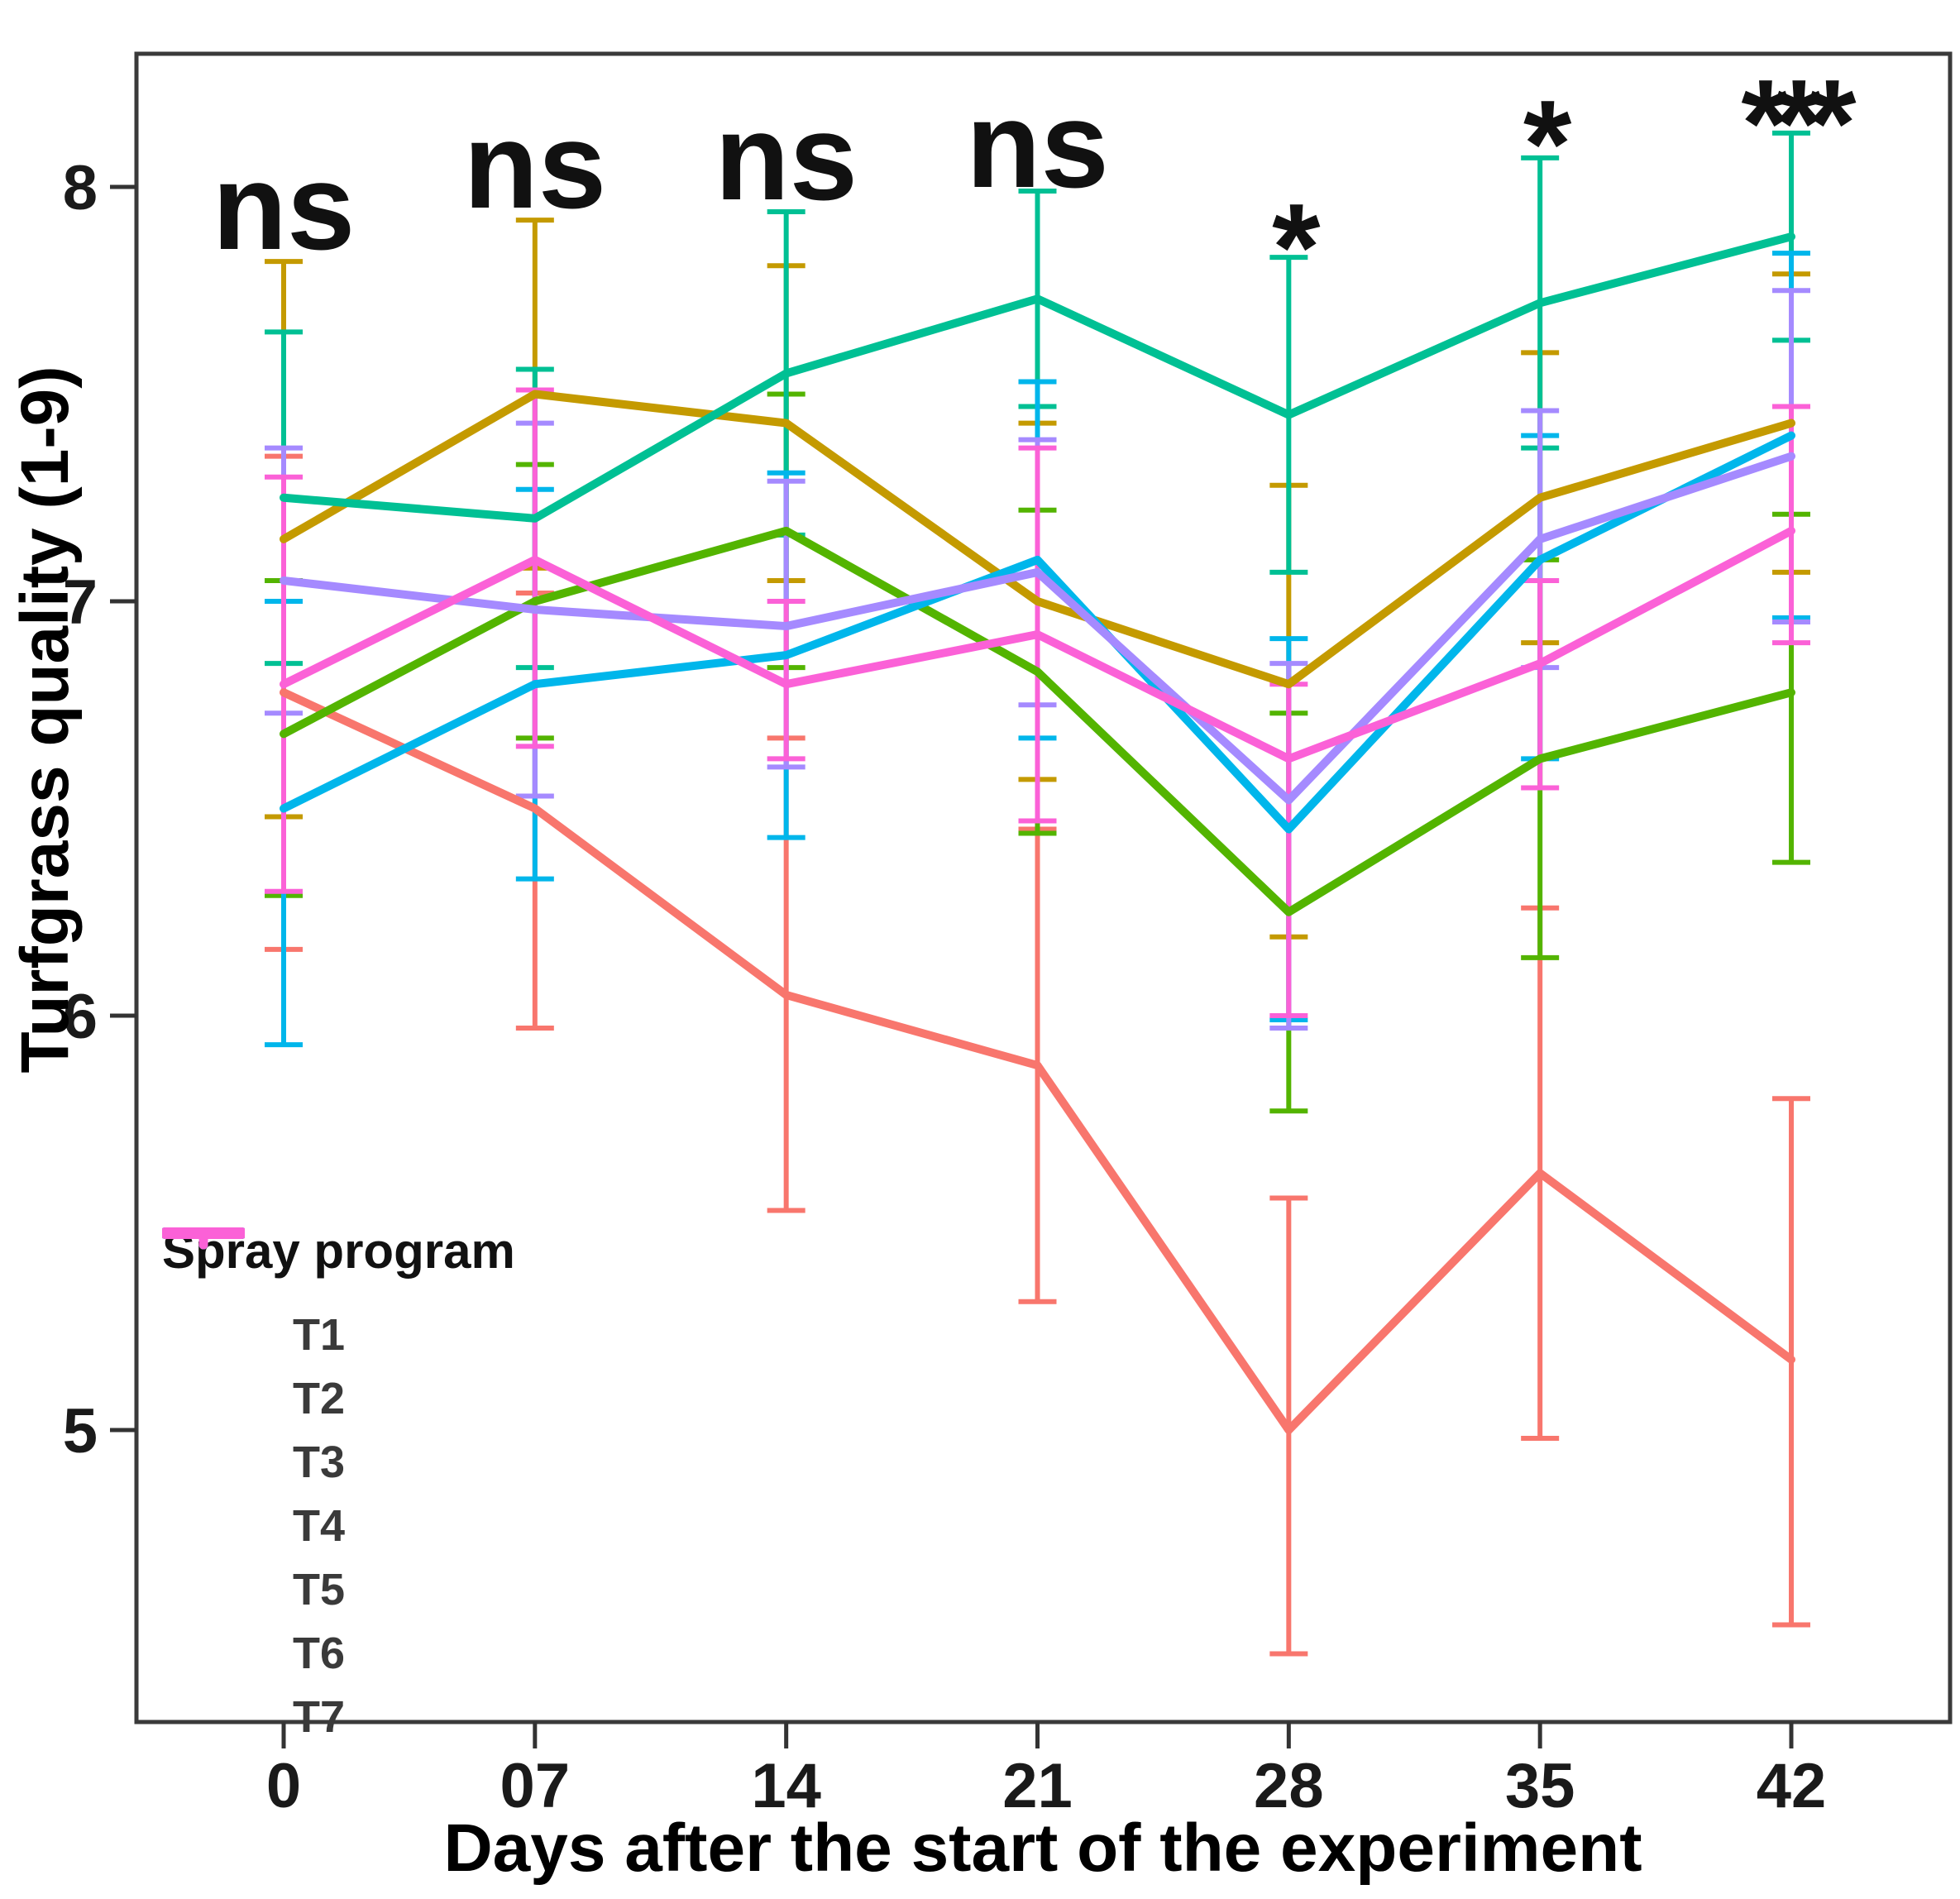  I want to click on legend-swatch-T4, so click(203, 1383).